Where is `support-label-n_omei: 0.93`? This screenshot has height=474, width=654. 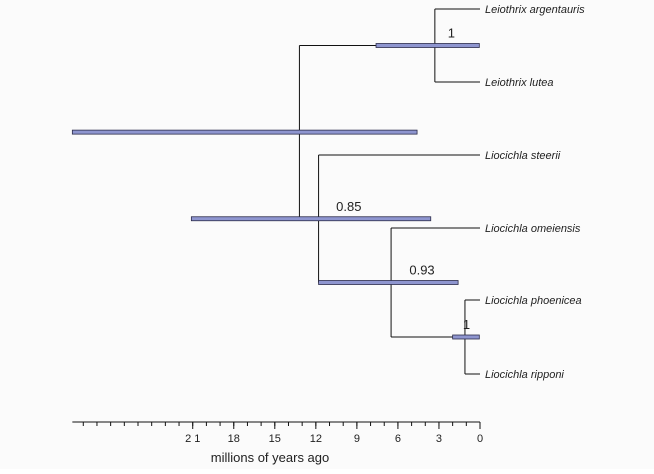
support-label-n_omei: 0.93 is located at coordinates (421, 270).